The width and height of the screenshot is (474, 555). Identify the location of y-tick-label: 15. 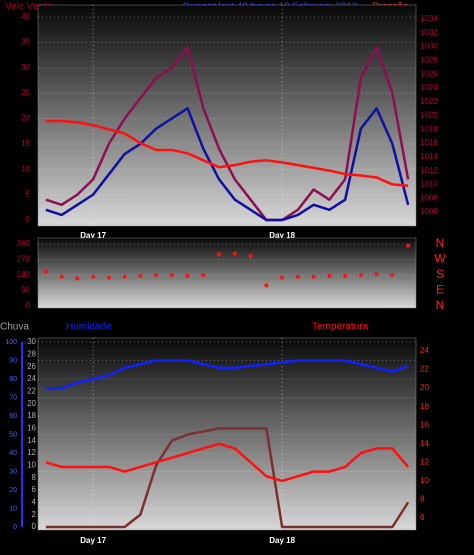
(25, 143).